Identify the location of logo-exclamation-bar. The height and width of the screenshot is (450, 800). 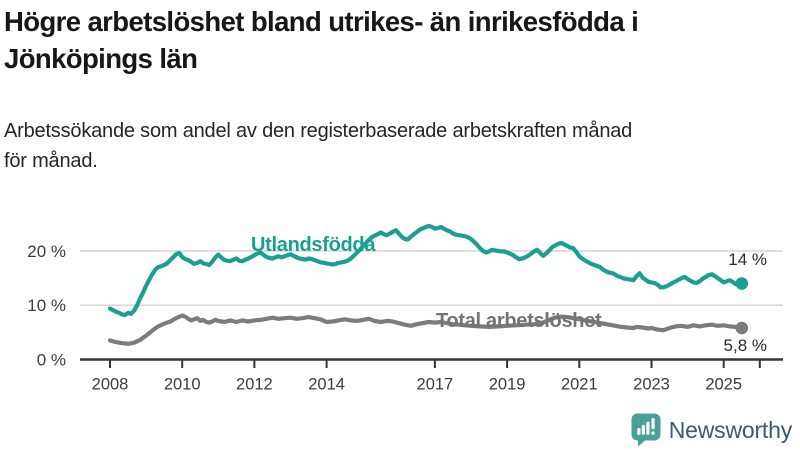
(653, 424).